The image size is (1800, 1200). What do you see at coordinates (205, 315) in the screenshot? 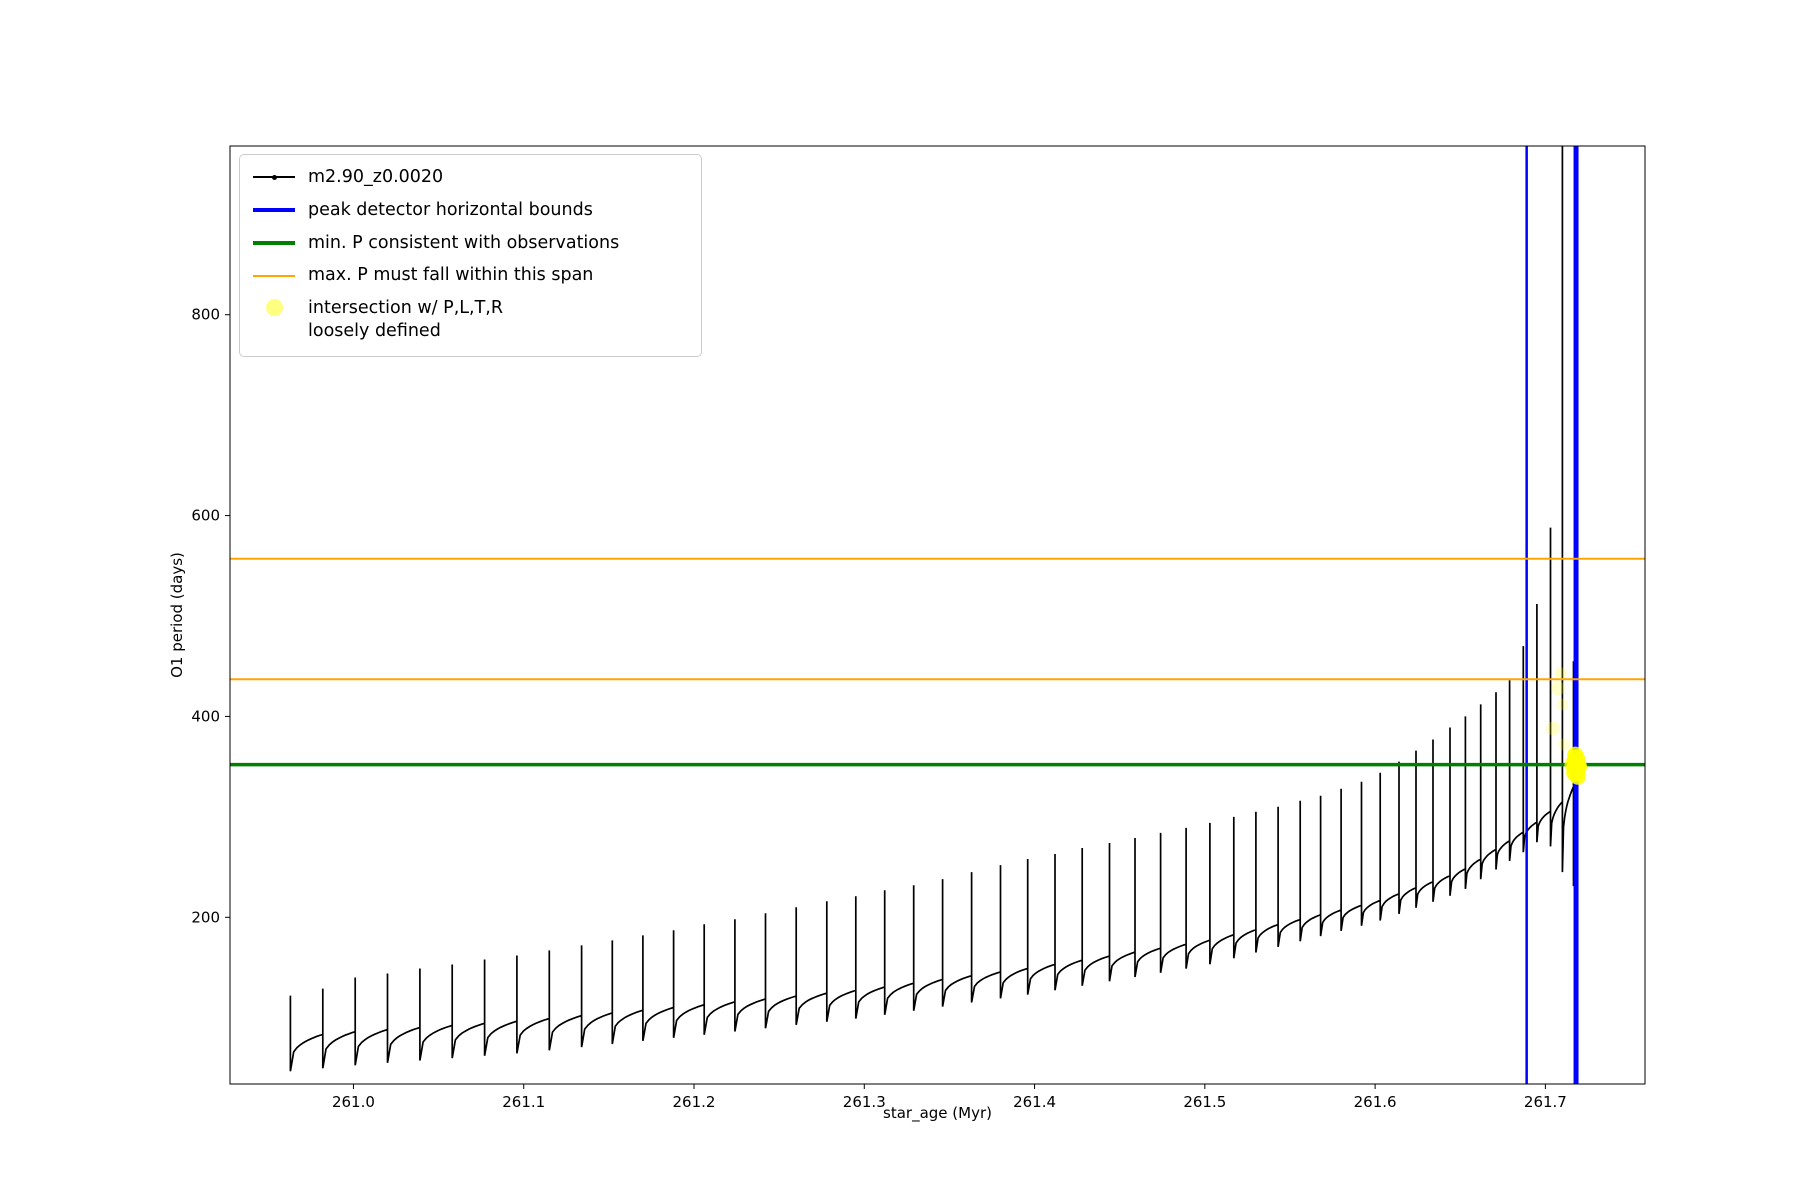
I see `y-tick-label: 800` at bounding box center [205, 315].